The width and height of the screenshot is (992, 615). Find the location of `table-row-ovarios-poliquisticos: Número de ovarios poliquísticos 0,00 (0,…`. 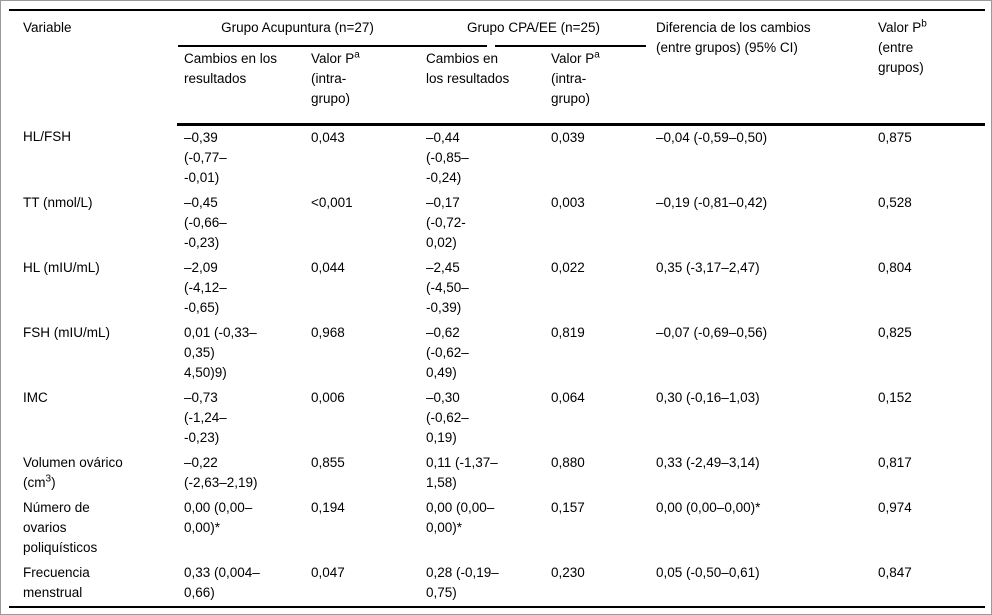

table-row-ovarios-poliquisticos: Número de ovarios poliquísticos 0,00 (0,… is located at coordinates (497, 528).